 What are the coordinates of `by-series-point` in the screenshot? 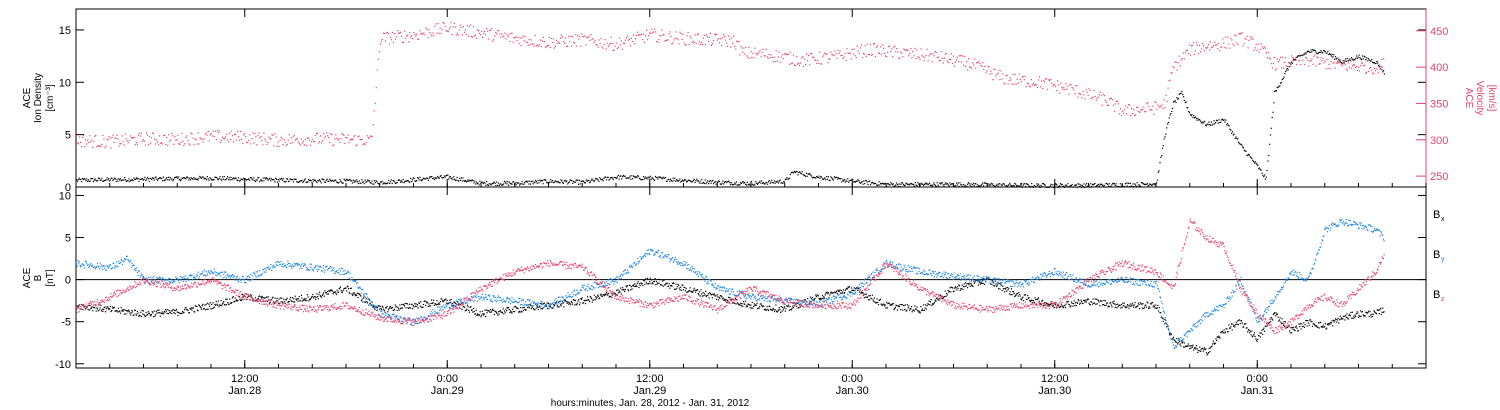 It's located at (87, 265).